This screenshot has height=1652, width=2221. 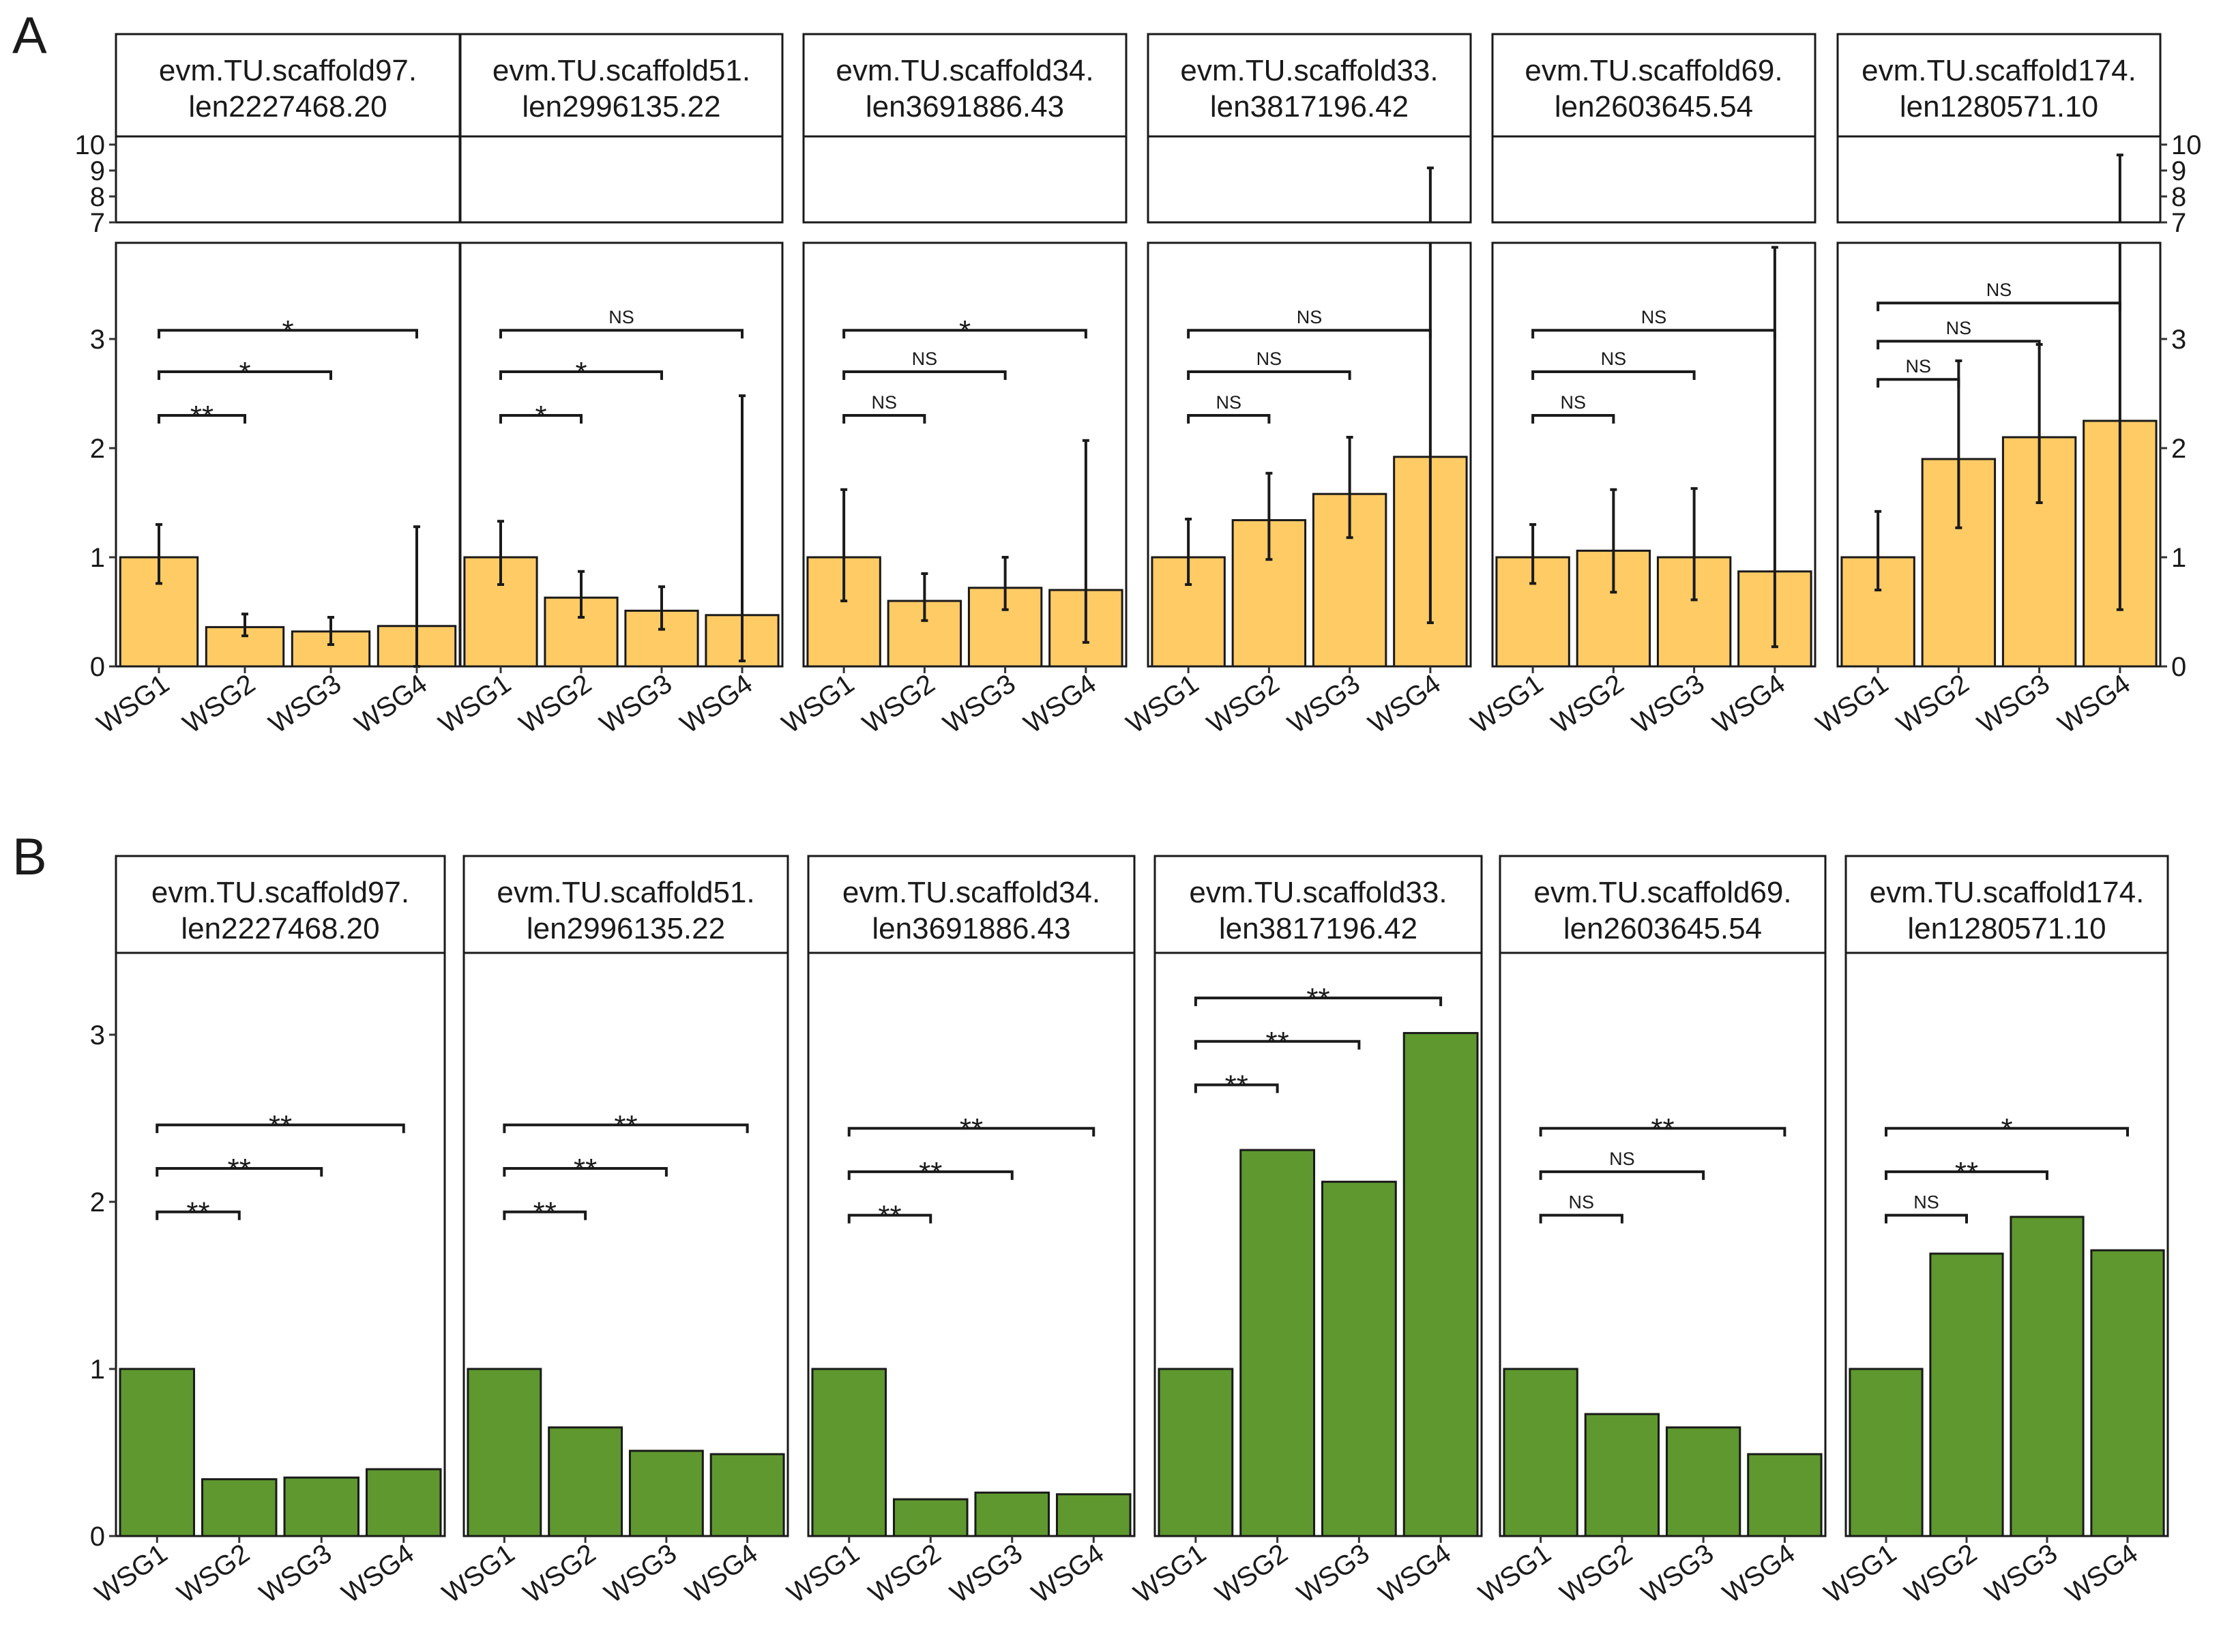 I want to click on significance-label: *, so click(x=965, y=331).